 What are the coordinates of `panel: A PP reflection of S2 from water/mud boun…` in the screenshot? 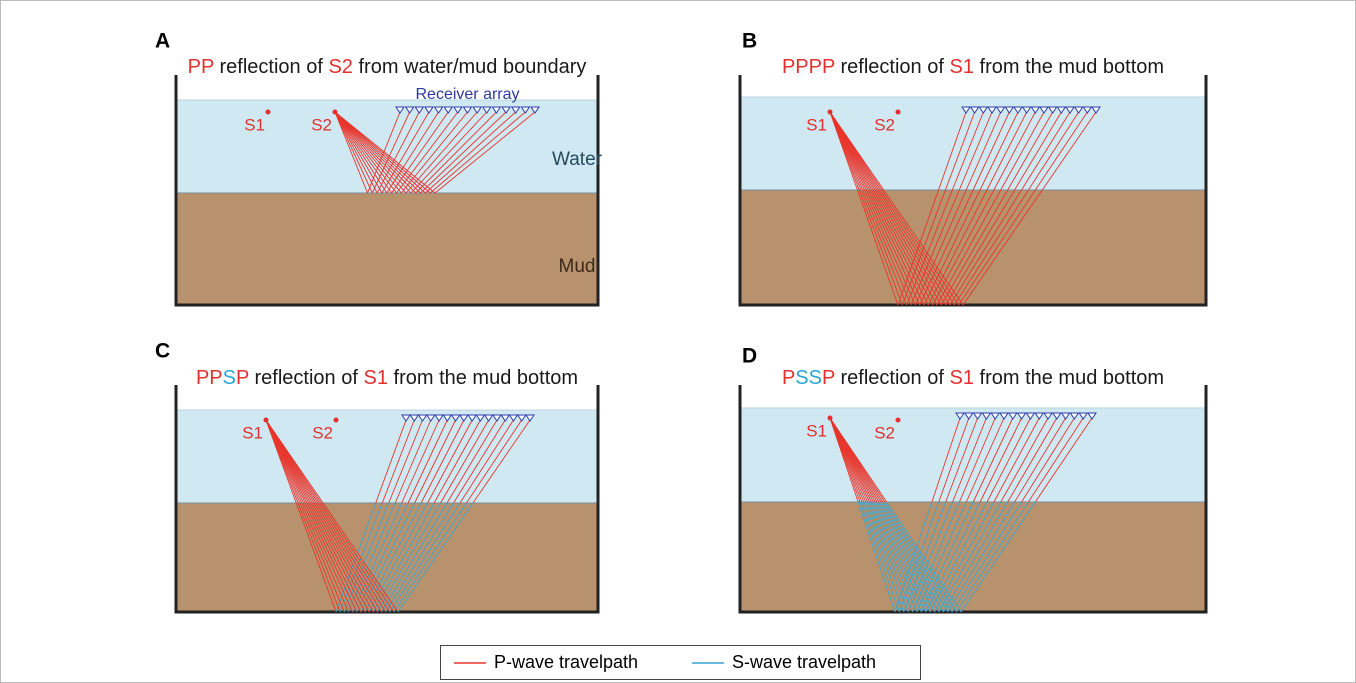 It's located at (379, 168).